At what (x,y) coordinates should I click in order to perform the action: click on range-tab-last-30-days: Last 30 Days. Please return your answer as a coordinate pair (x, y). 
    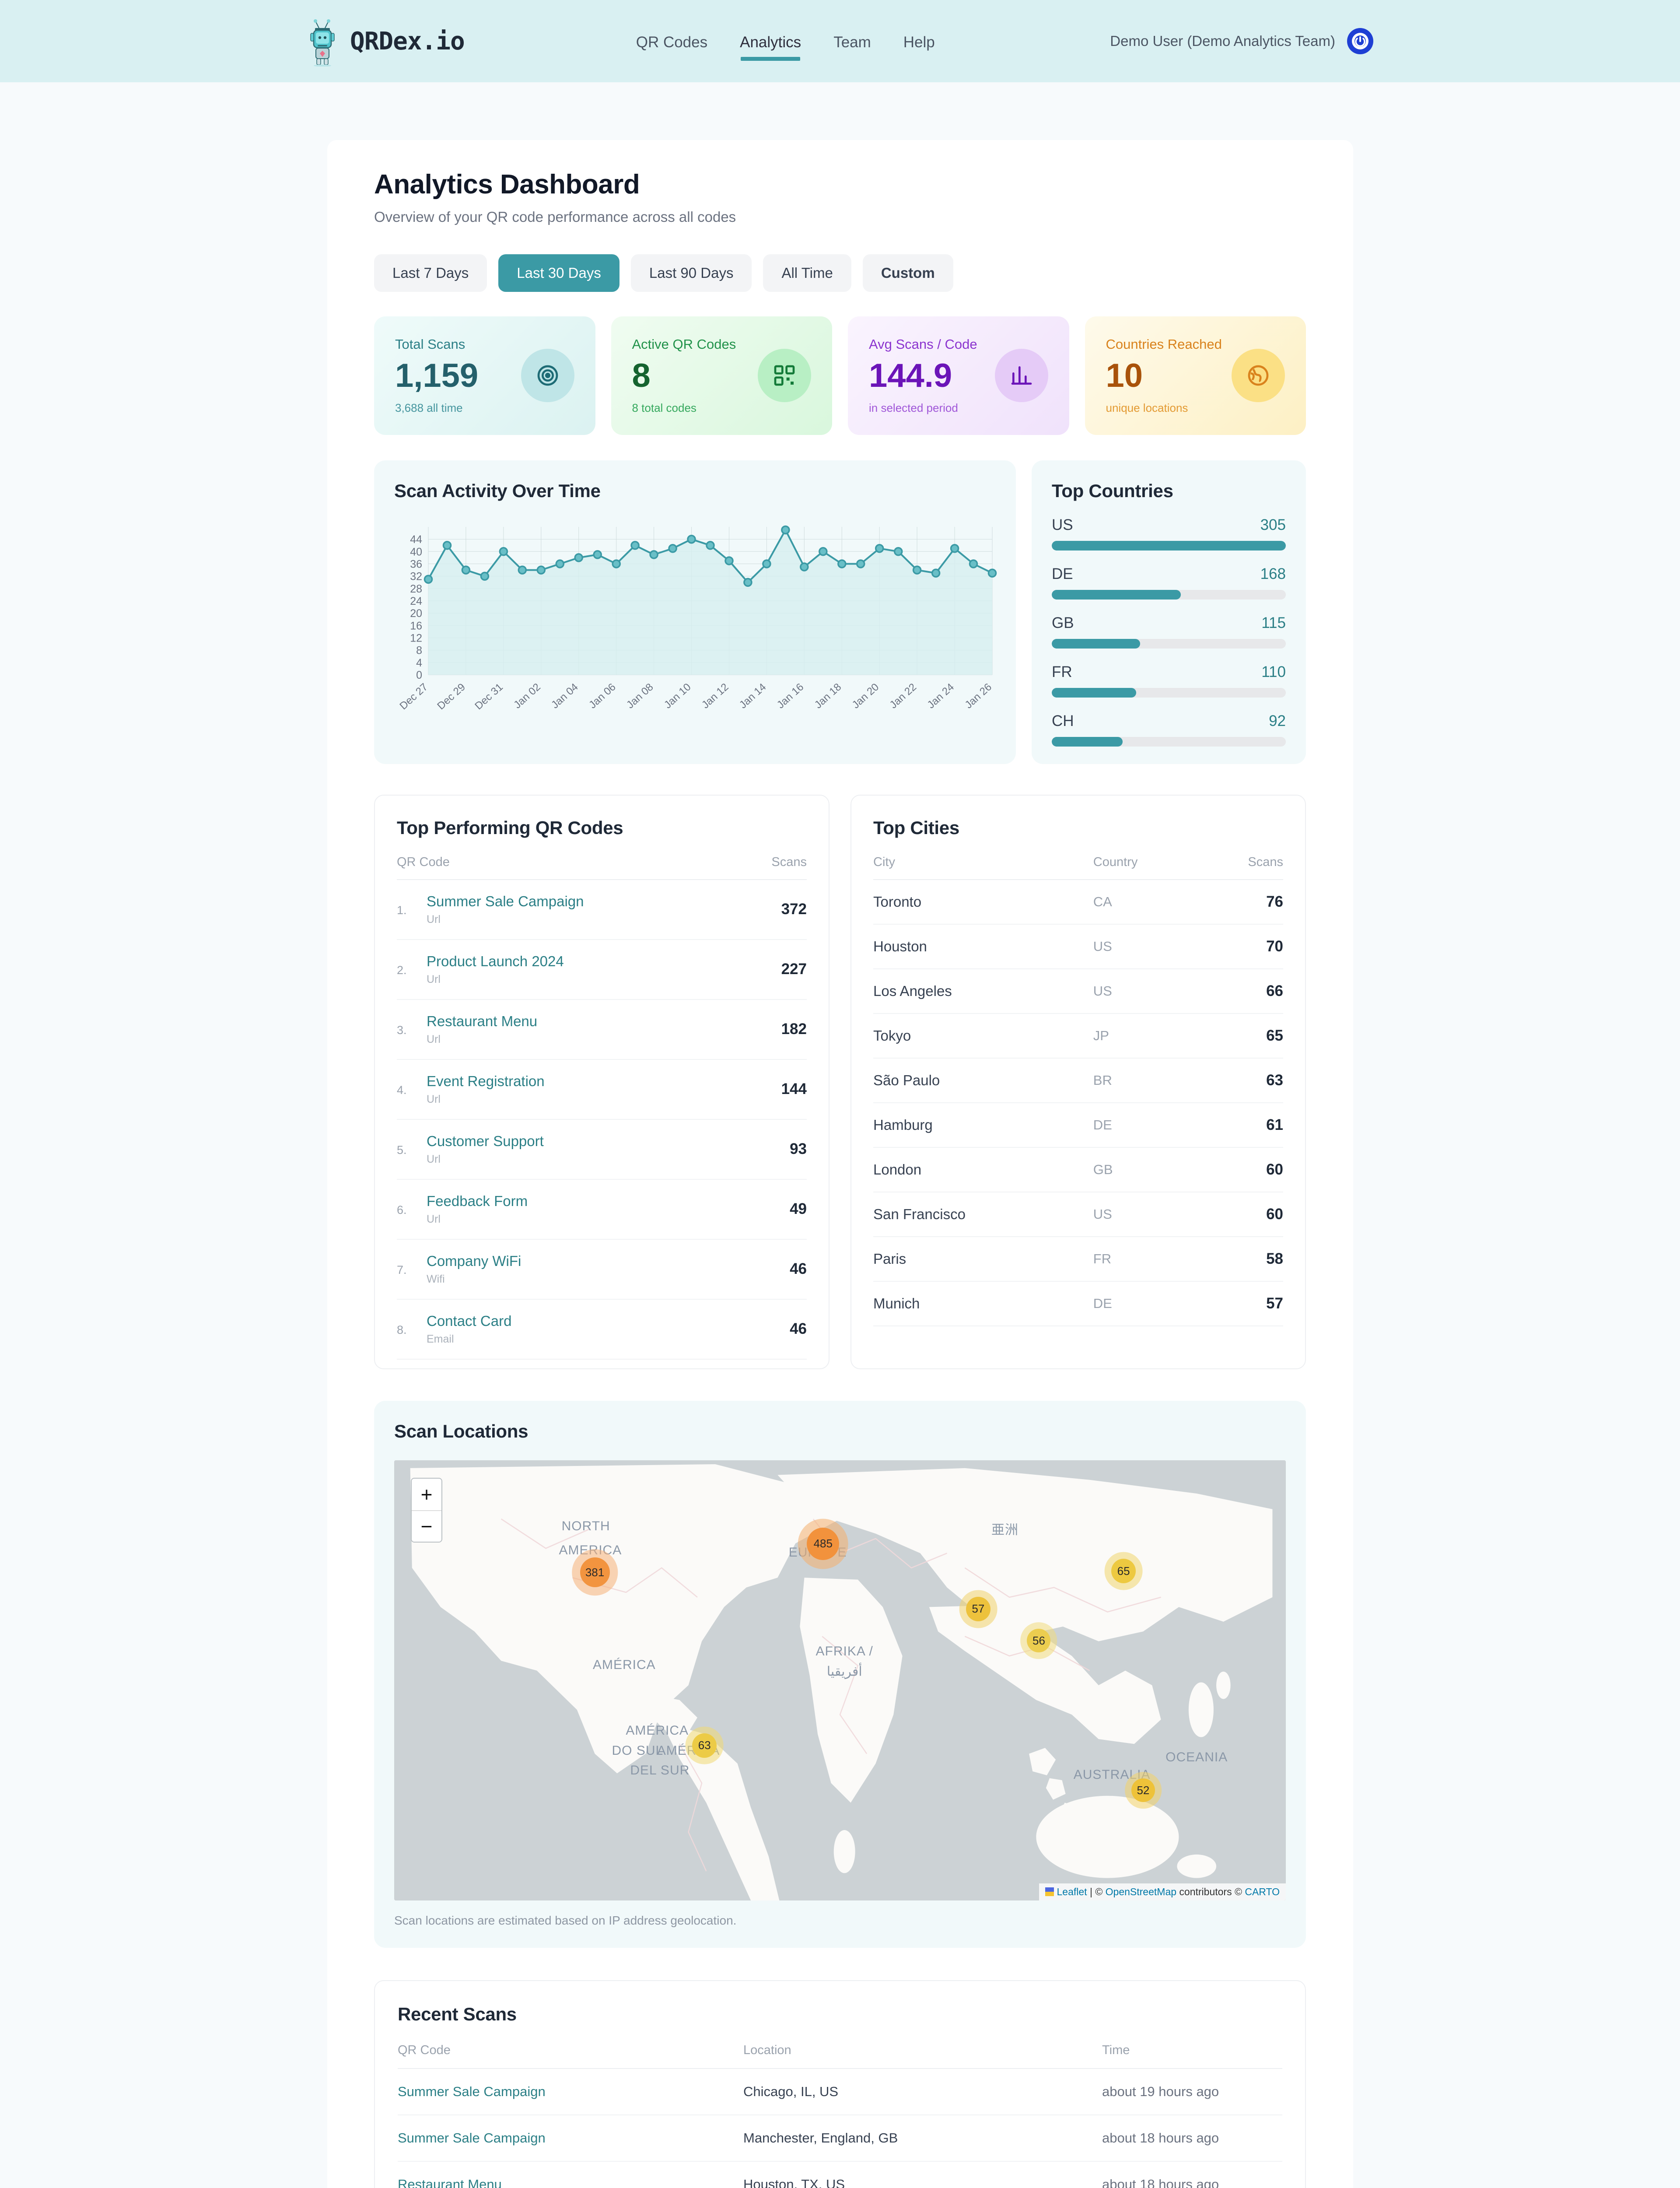
    Looking at the image, I should click on (559, 273).